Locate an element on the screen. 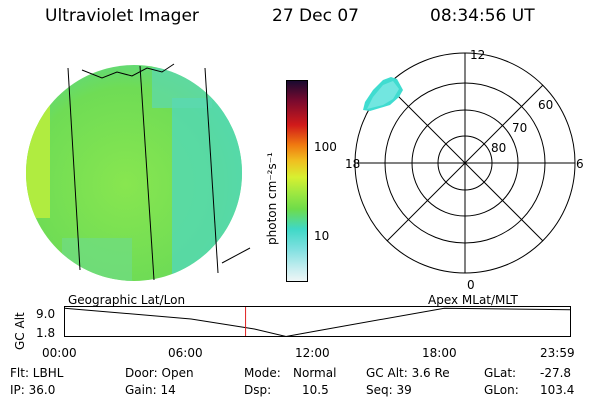 This screenshot has width=600, height=400. colorbar-tick-100: 100 is located at coordinates (325, 147).